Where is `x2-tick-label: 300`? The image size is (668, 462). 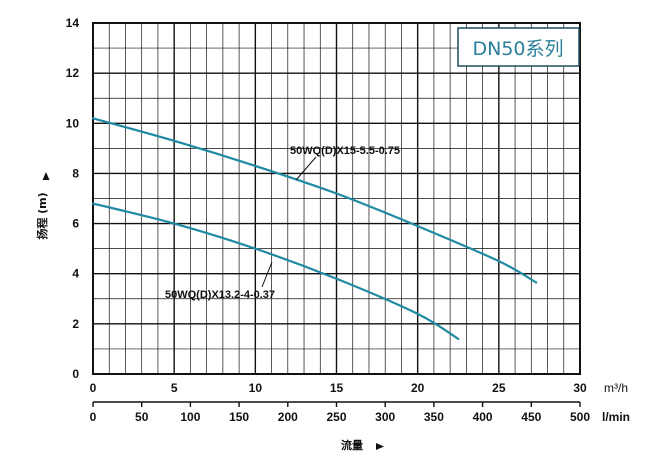 x2-tick-label: 300 is located at coordinates (385, 417).